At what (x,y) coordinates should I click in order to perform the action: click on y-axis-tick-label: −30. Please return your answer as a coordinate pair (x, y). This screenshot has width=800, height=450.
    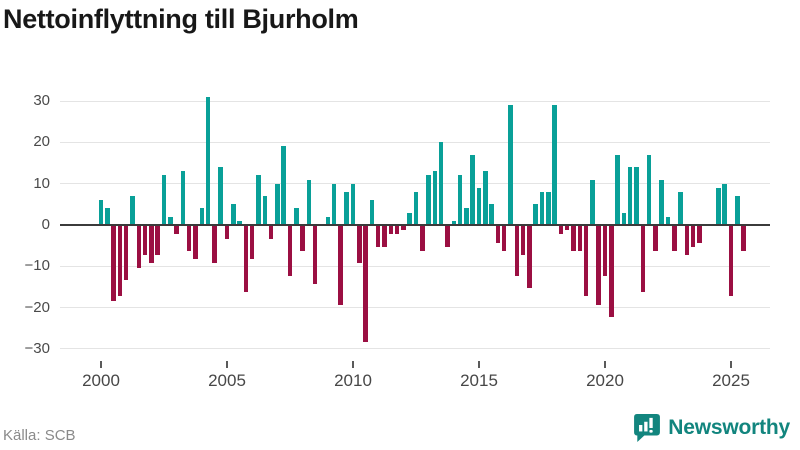
    Looking at the image, I should click on (37, 348).